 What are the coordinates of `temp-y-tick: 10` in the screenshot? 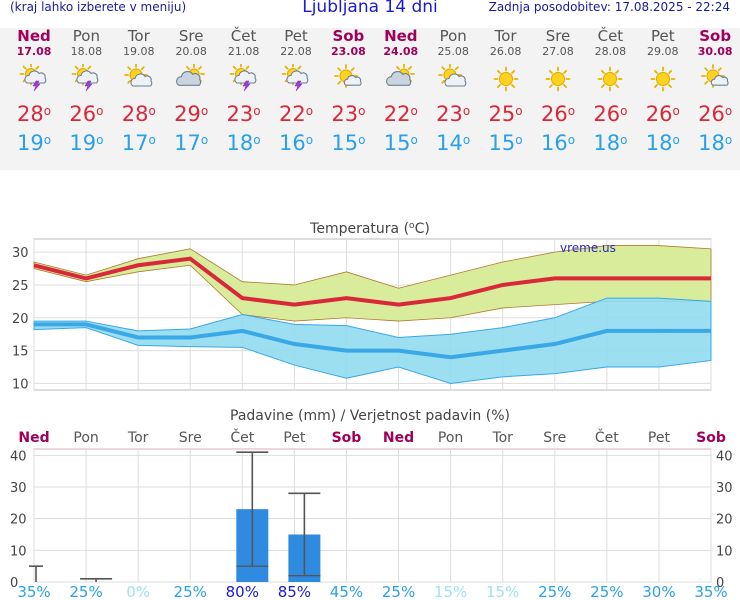 It's located at (20, 384).